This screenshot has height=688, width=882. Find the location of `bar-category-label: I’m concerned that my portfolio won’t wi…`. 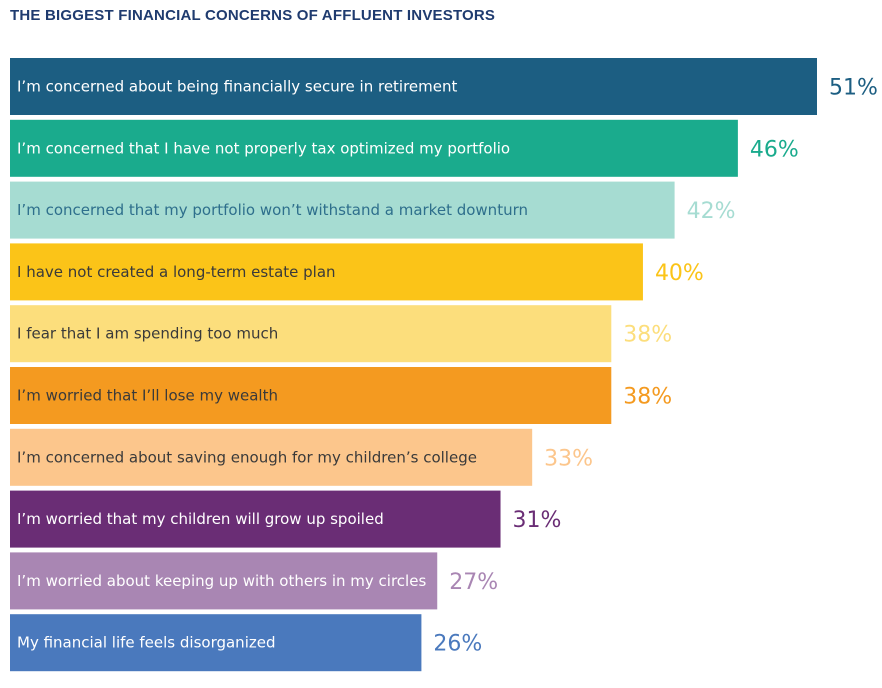

bar-category-label: I’m concerned that my portfolio won’t wi… is located at coordinates (272, 210).